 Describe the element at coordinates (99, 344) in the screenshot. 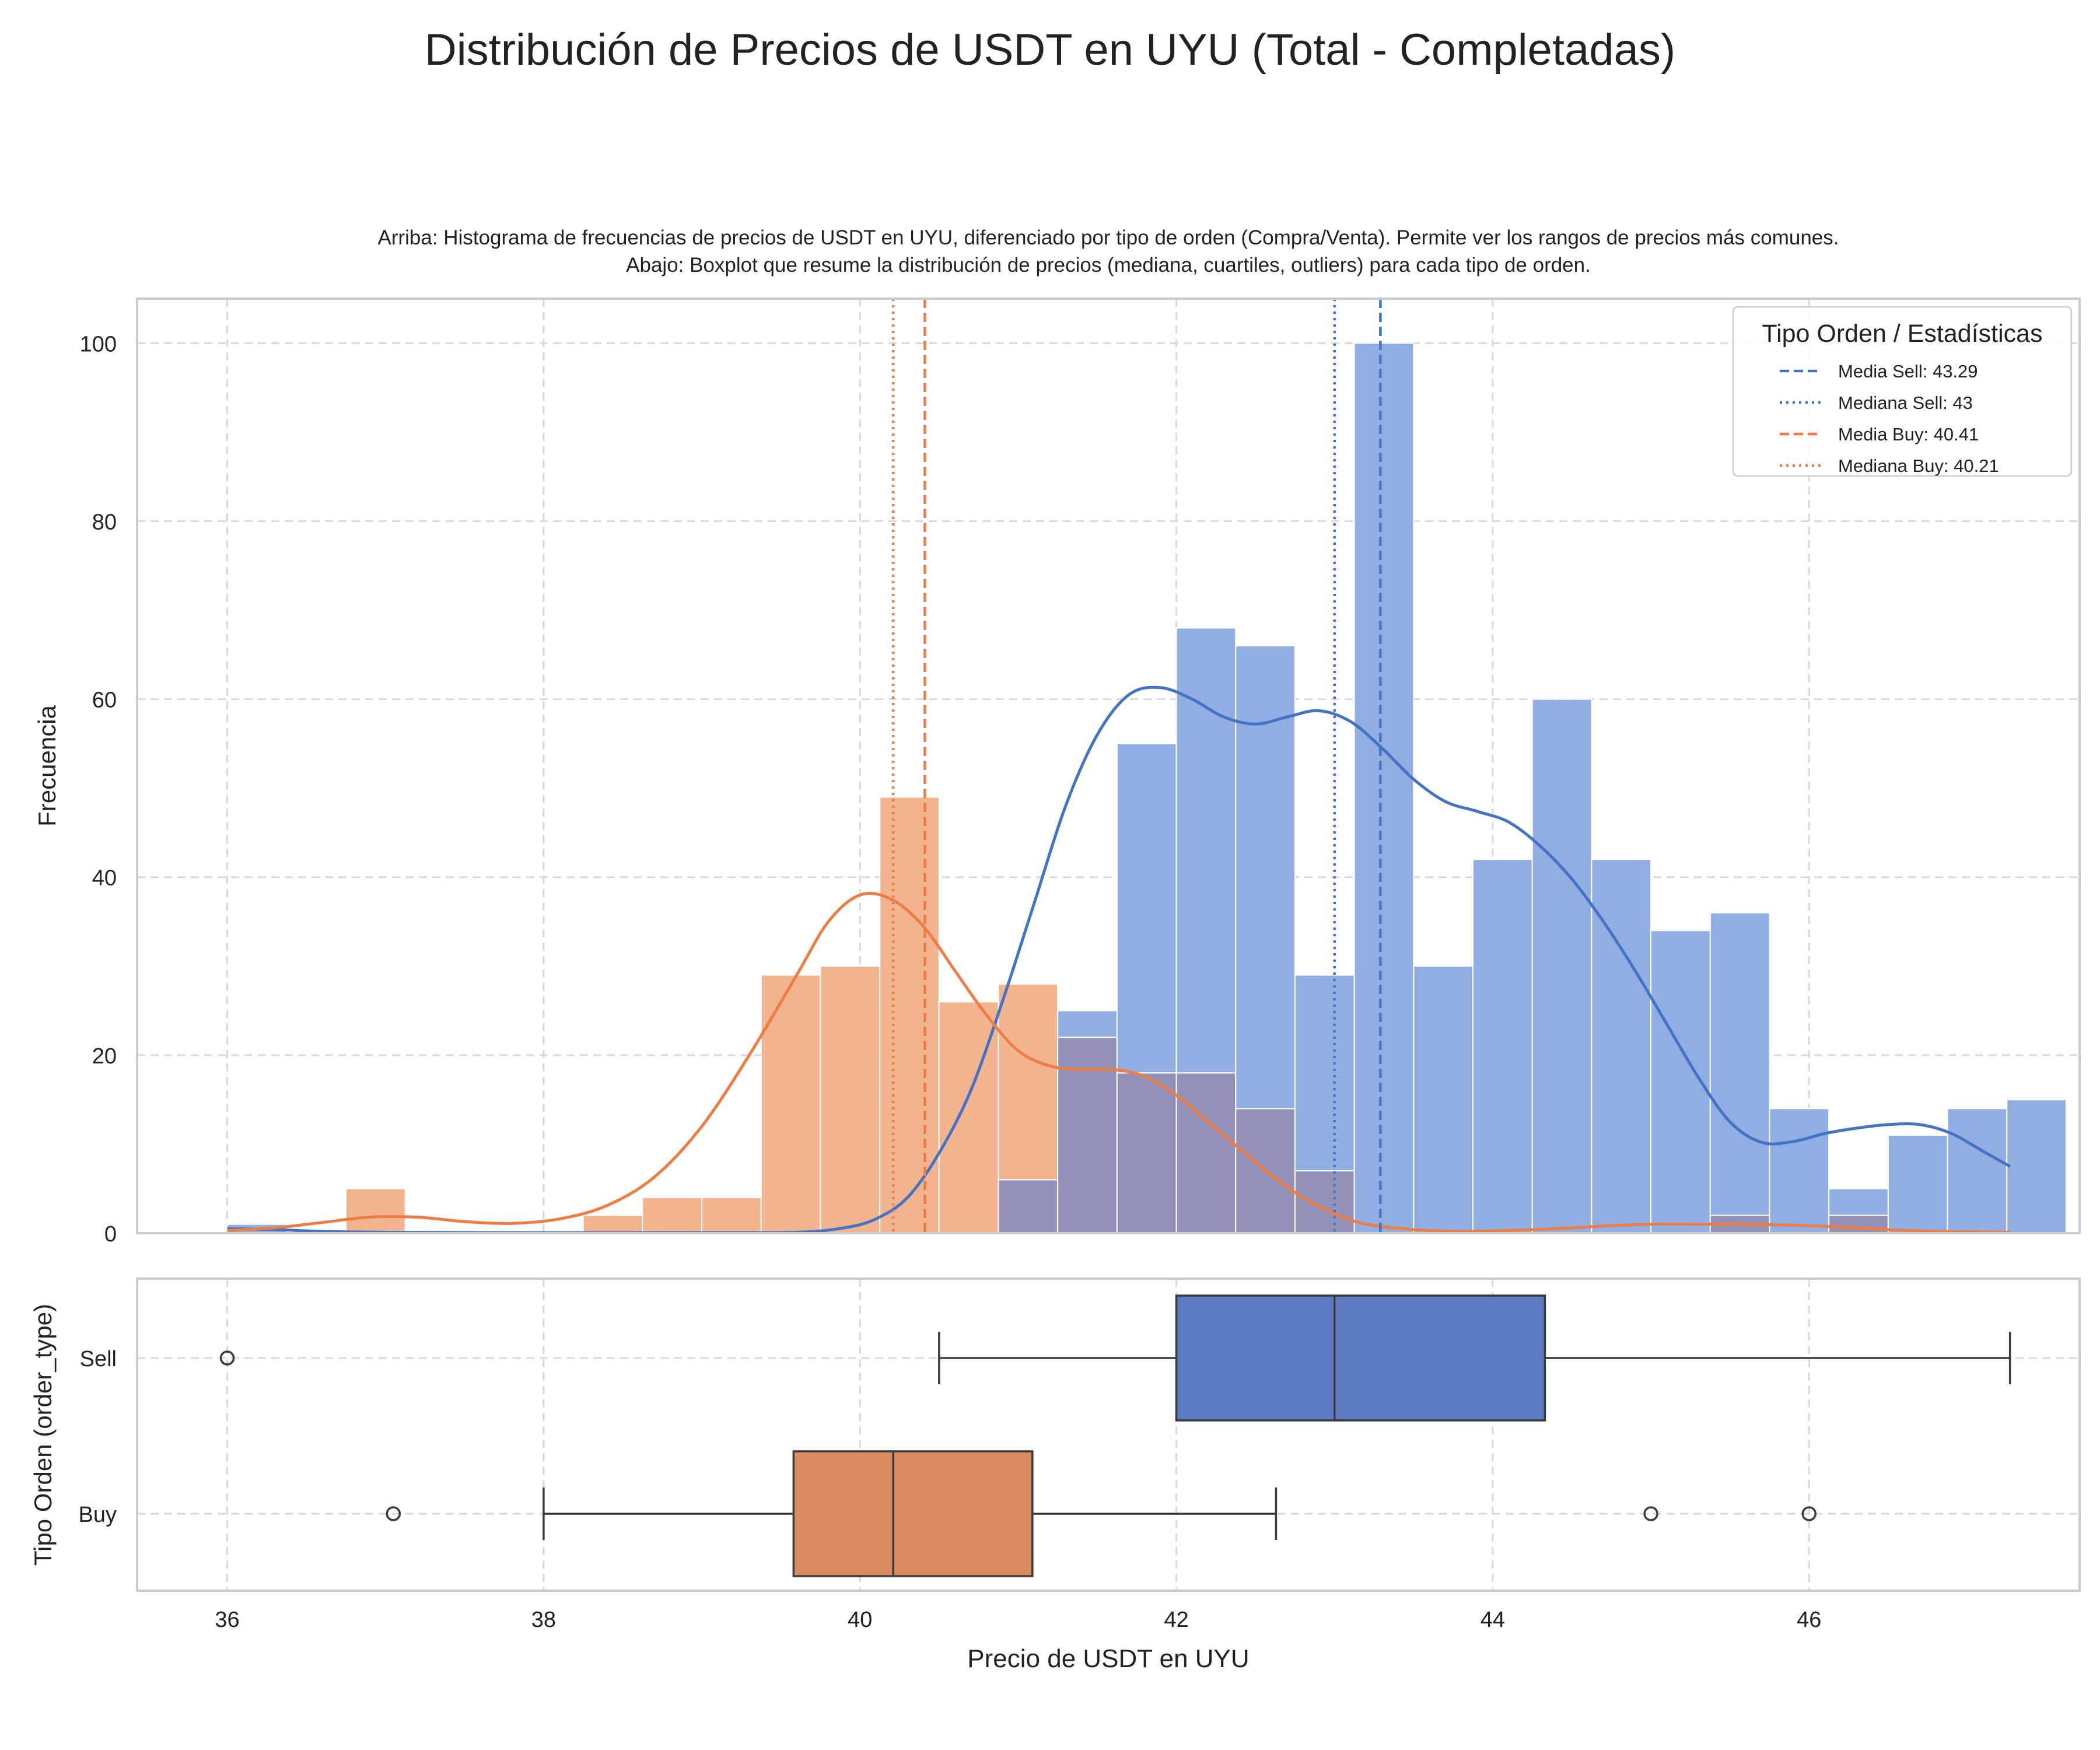

I see `y-tick-label: 100` at that location.